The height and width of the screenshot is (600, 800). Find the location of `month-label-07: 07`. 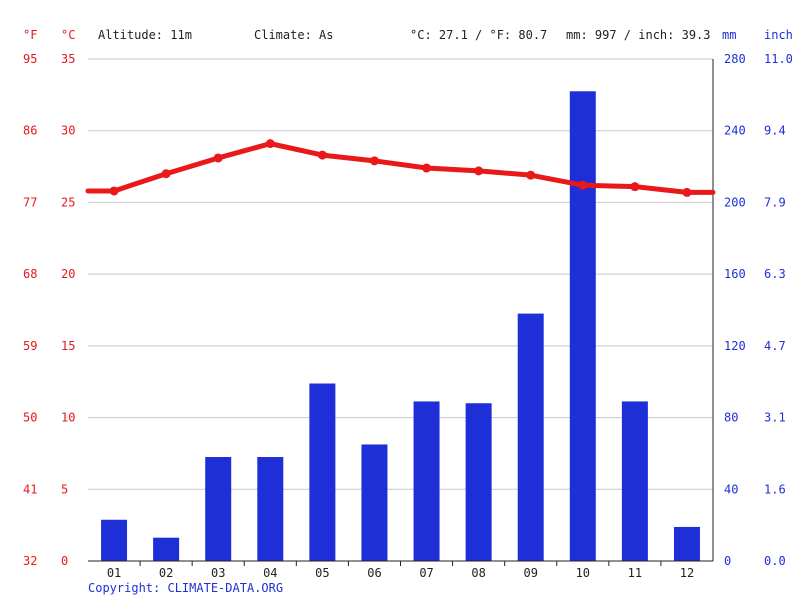

month-label-07: 07 is located at coordinates (426, 573).